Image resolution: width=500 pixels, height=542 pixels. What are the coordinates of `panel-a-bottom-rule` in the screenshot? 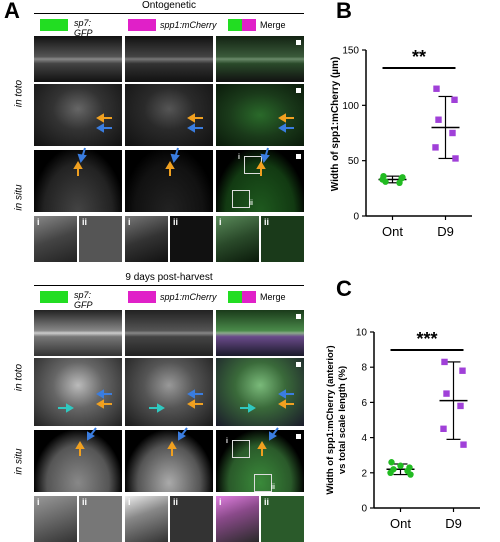 It's located at (169, 285).